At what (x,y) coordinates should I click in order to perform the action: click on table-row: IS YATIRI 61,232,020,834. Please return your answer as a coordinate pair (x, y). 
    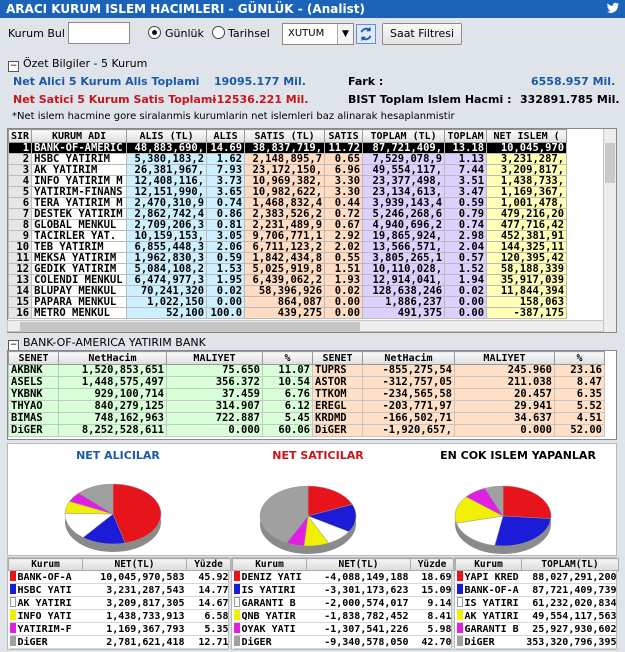
    Looking at the image, I should click on (537, 603).